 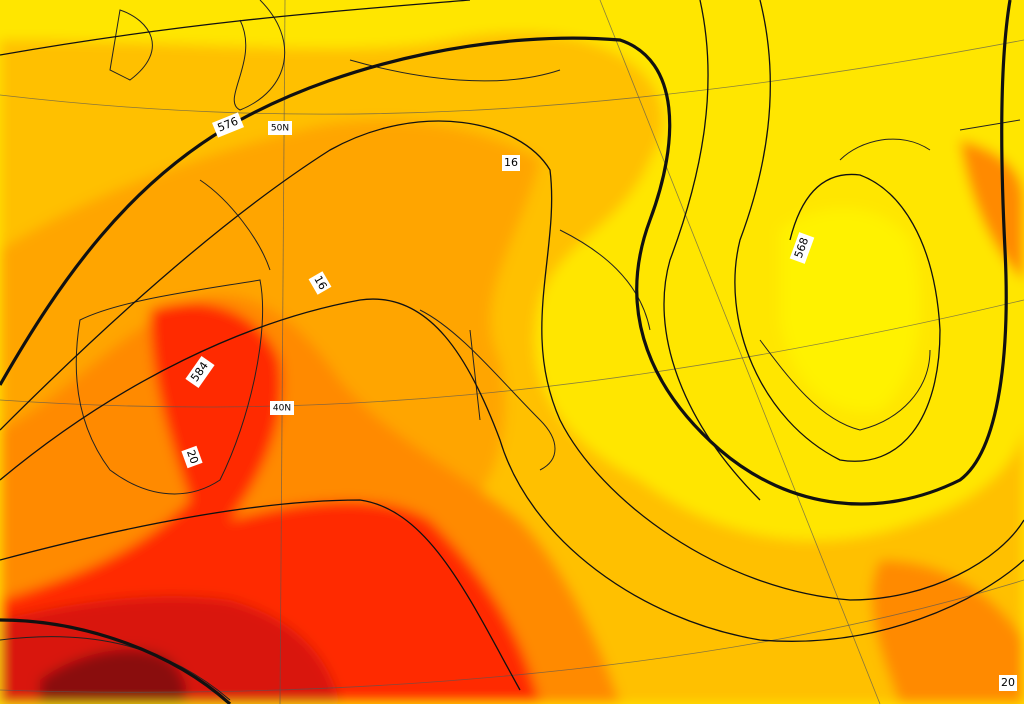 I want to click on latitude-label-text: 50N, so click(x=280, y=129).